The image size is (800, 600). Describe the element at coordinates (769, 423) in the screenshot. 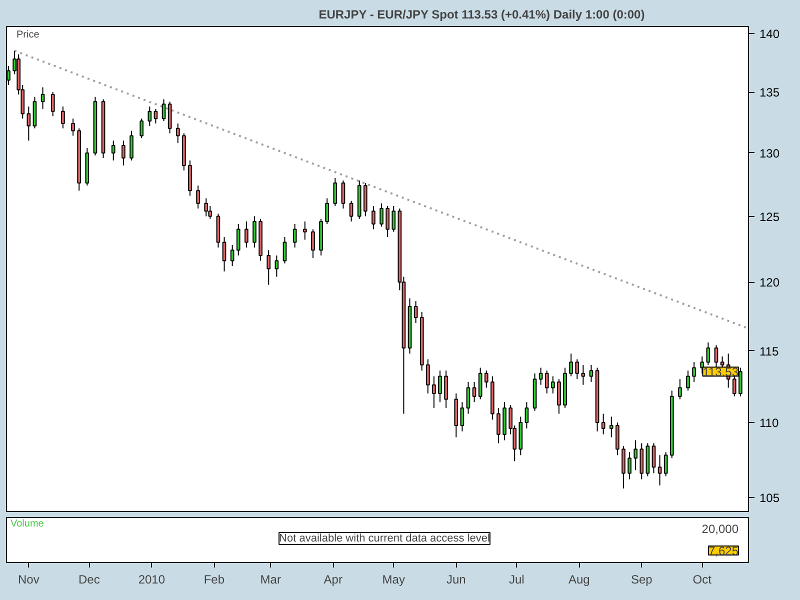

I see `y-tick-label: 110` at that location.